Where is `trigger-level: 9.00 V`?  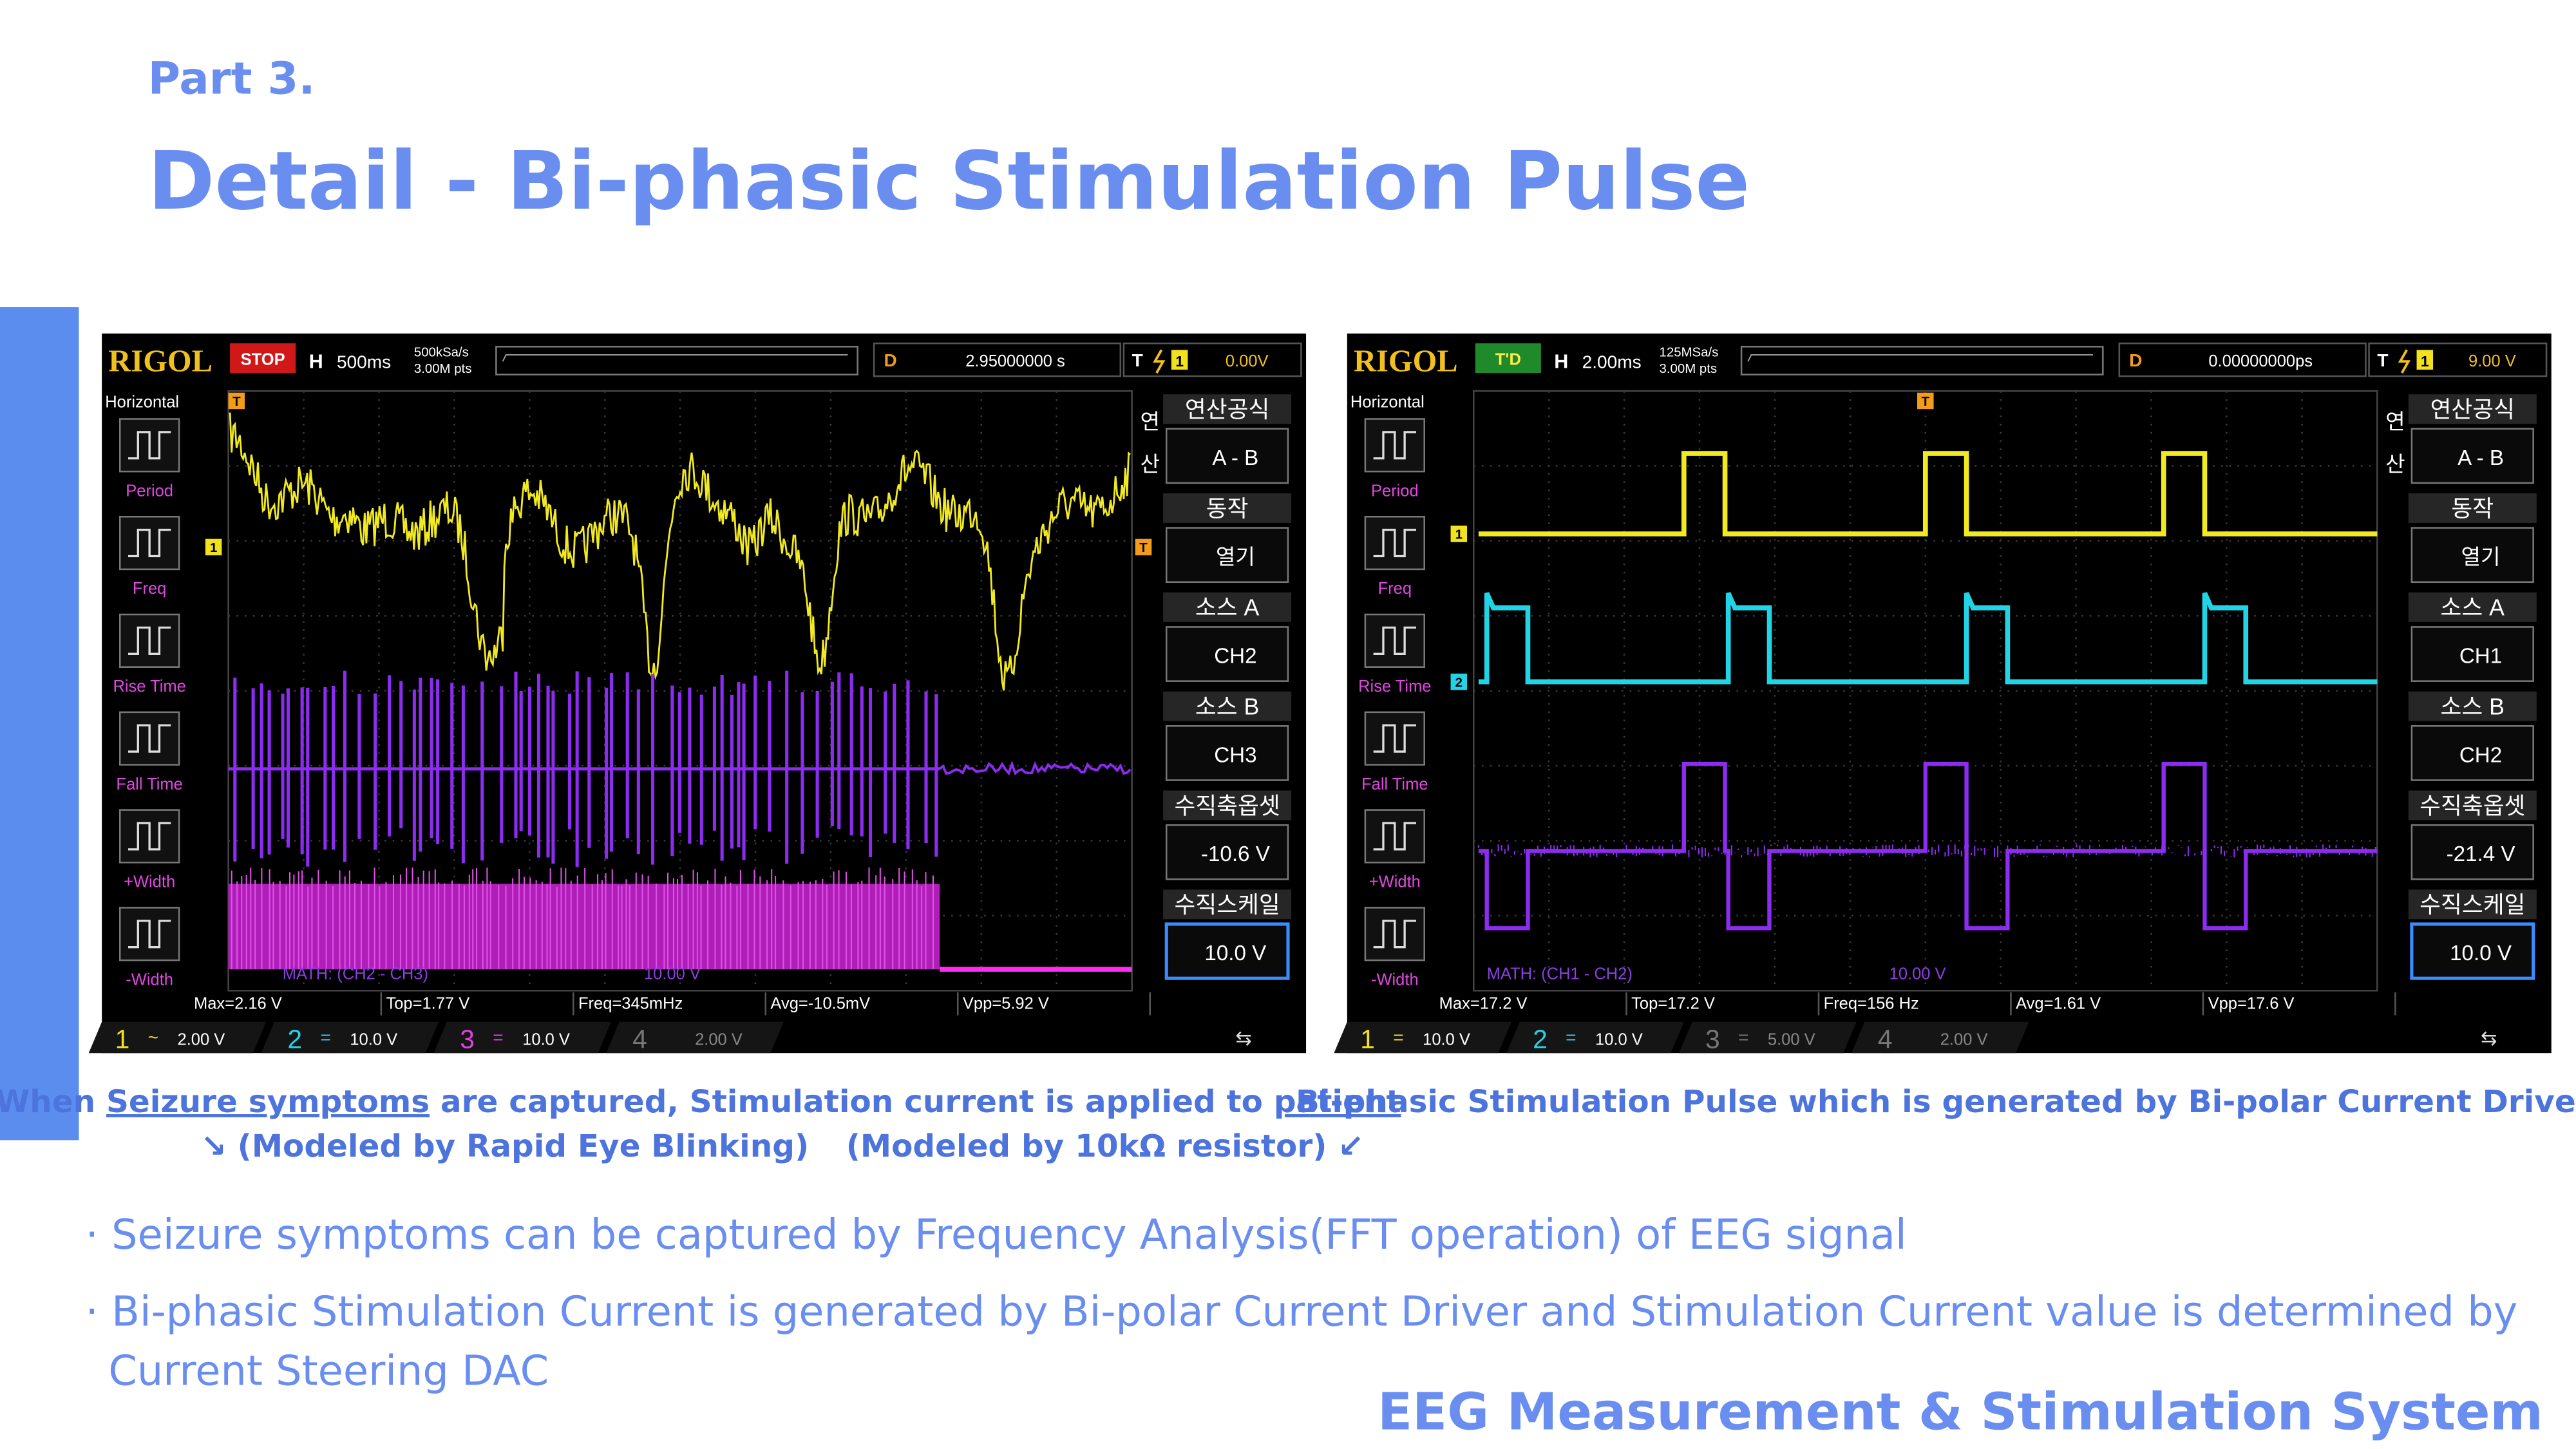
trigger-level: 9.00 V is located at coordinates (2492, 361).